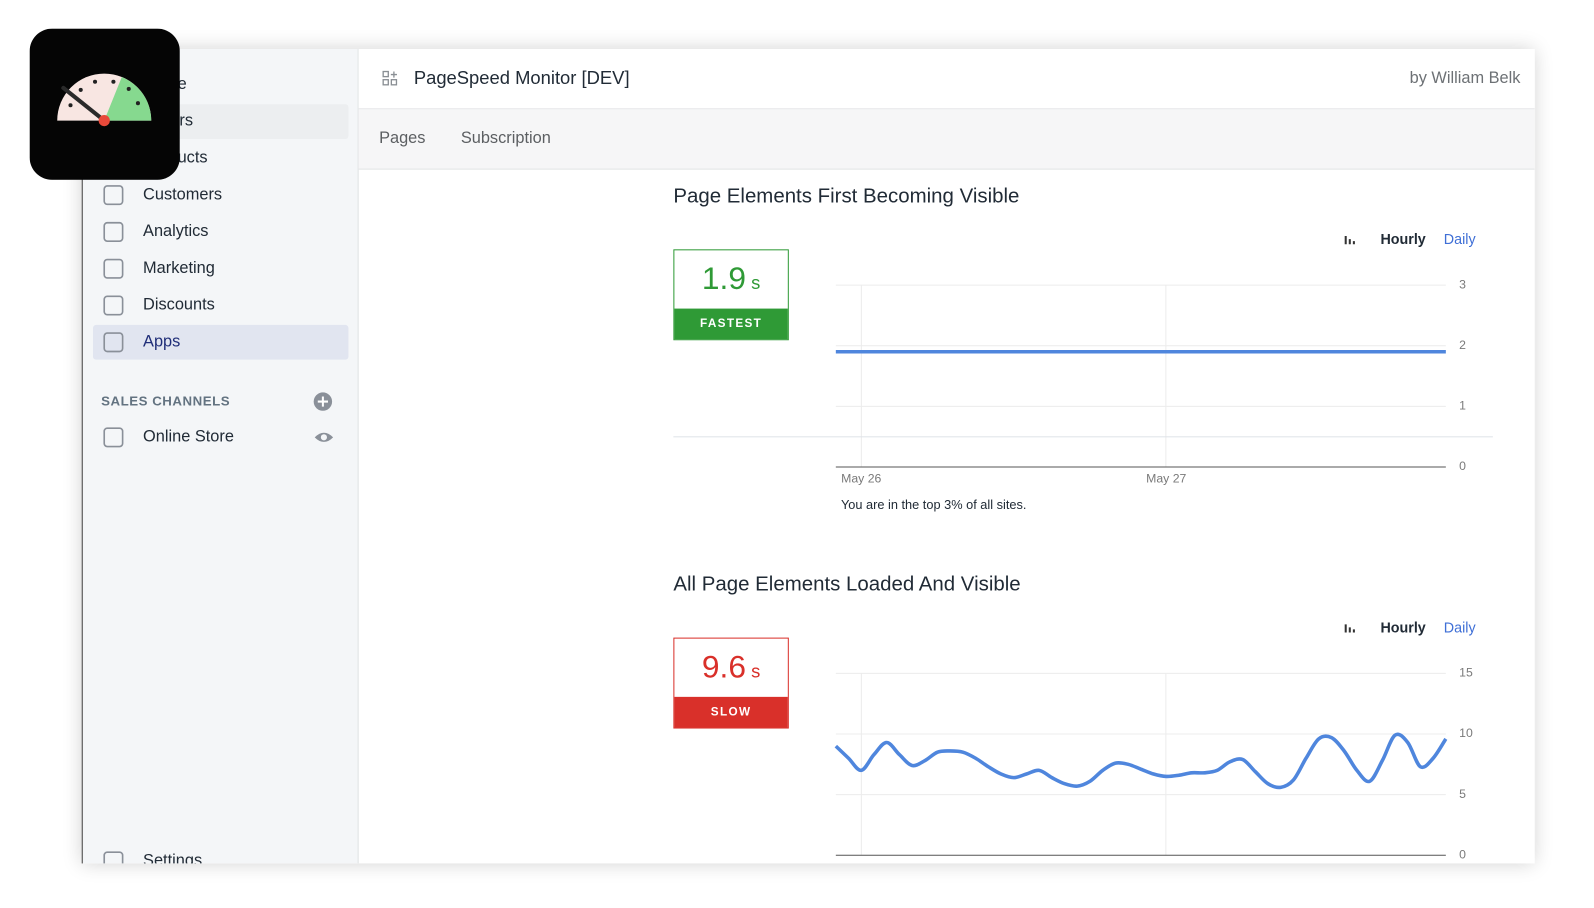 The width and height of the screenshot is (1594, 908). Describe the element at coordinates (1466, 673) in the screenshot. I see `y-tick-label: 15` at that location.